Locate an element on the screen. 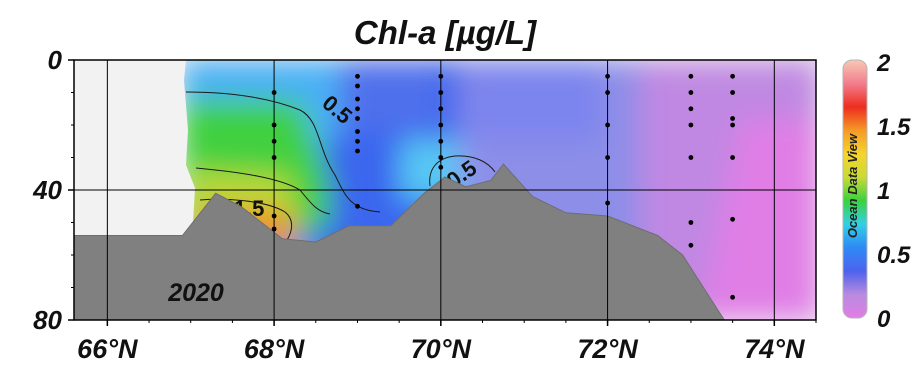 The height and width of the screenshot is (369, 920). x-tick-label: 74°N is located at coordinates (774, 349).